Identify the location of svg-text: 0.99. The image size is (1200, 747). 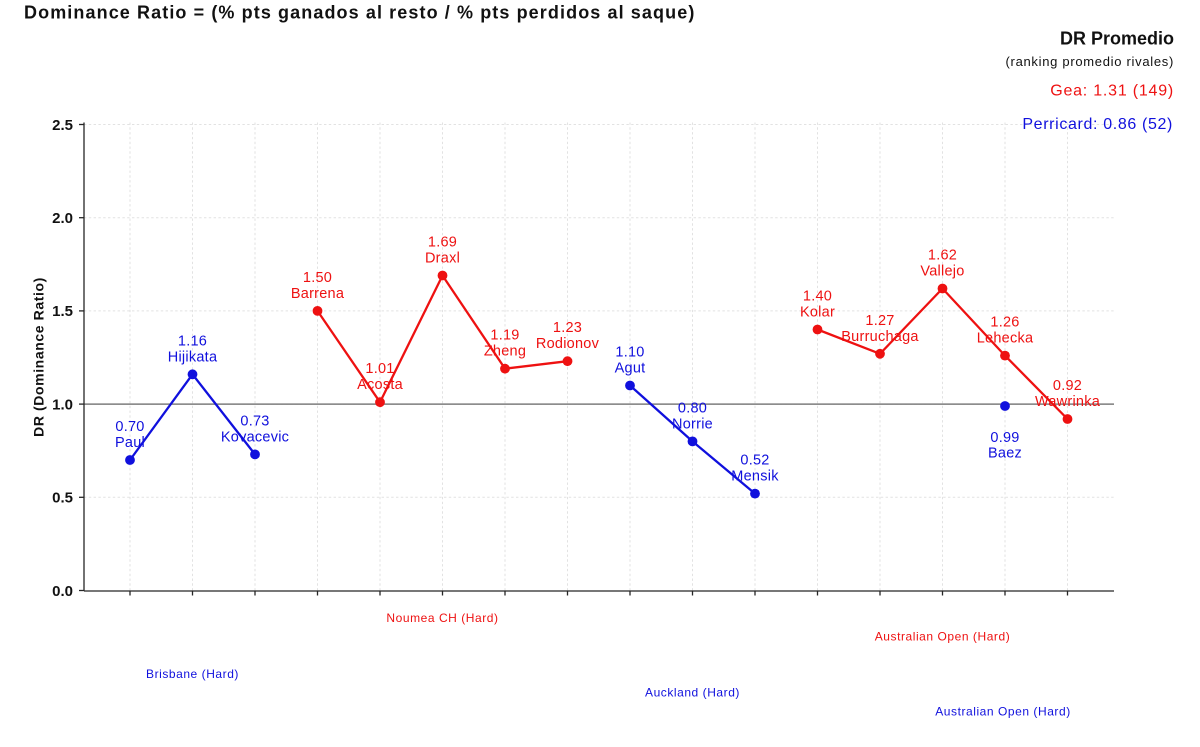
(1004, 438).